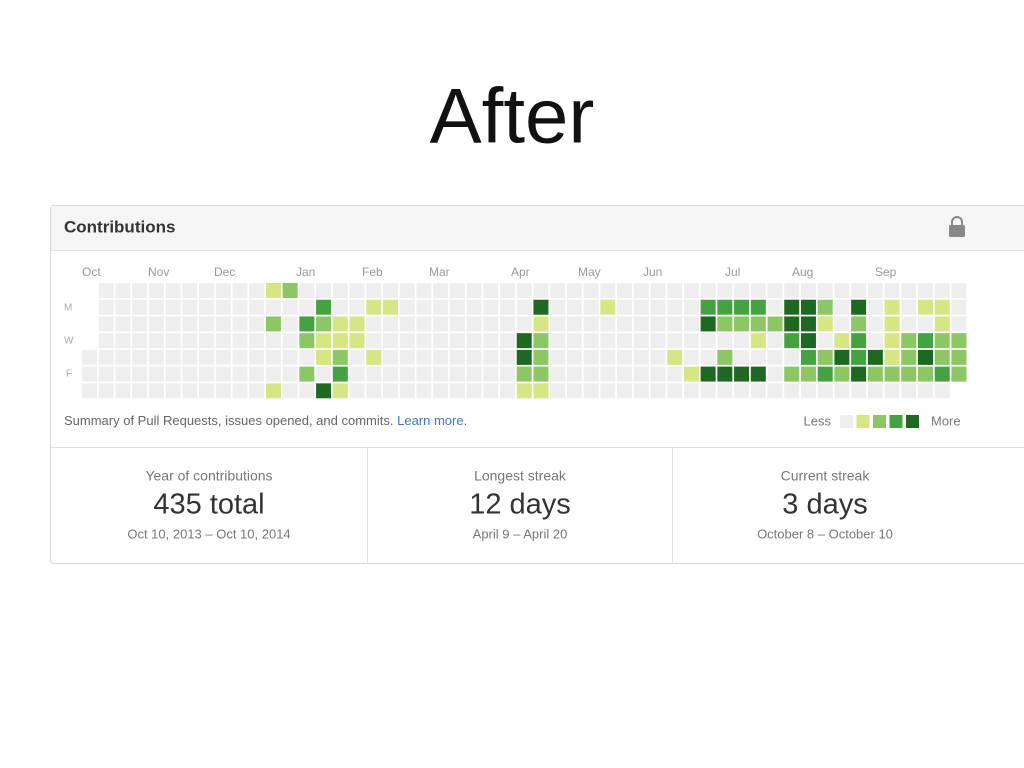 This screenshot has height=768, width=1024. I want to click on lock-icon, so click(957, 226).